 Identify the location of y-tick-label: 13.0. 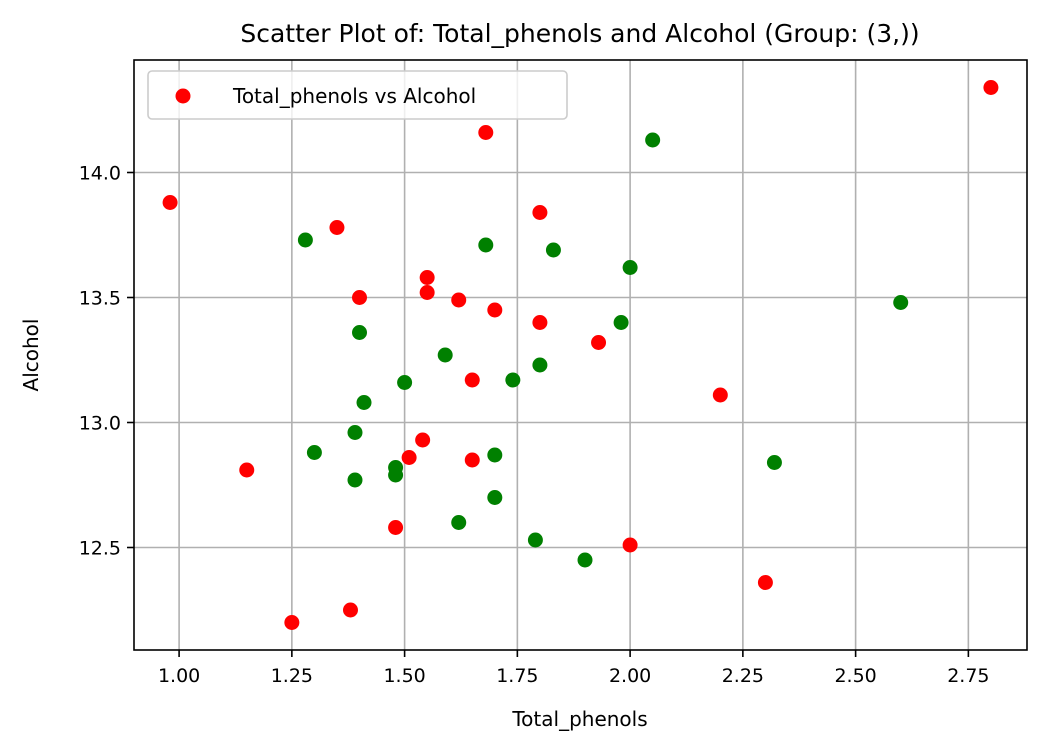
(100, 424).